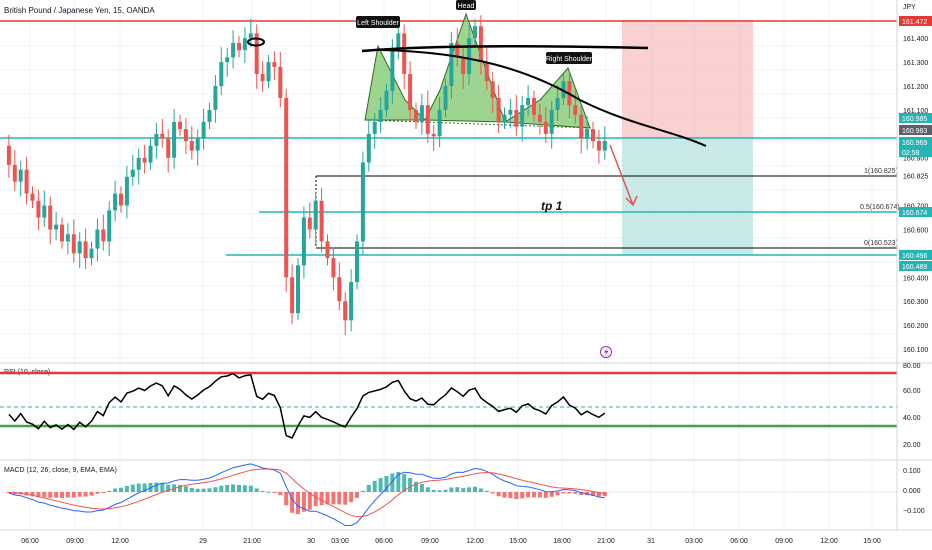  What do you see at coordinates (912, 391) in the screenshot?
I see `rsi-tick: 60.00` at bounding box center [912, 391].